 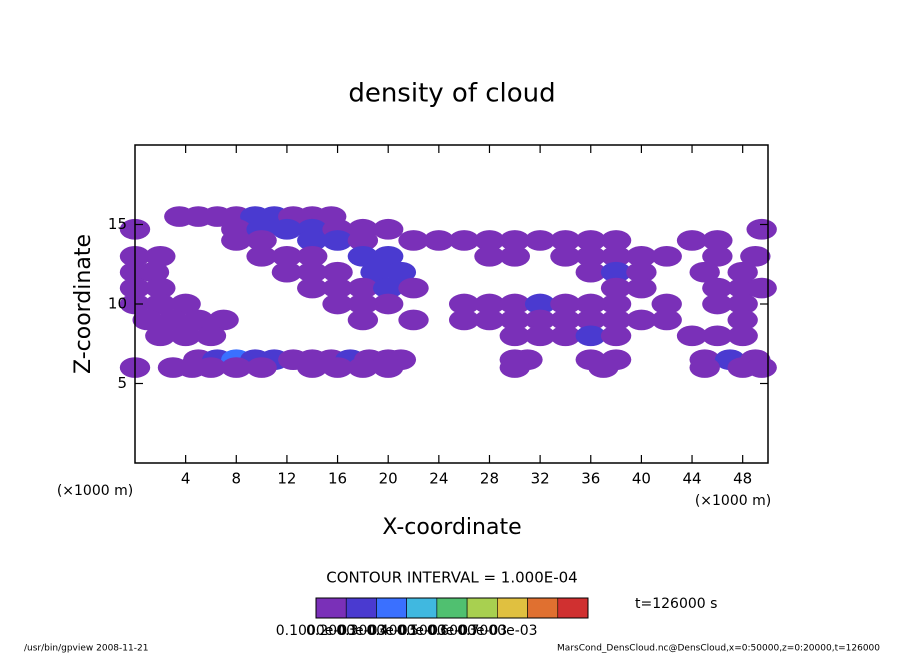 I want to click on x-unit: (×1000 m), so click(x=733, y=501).